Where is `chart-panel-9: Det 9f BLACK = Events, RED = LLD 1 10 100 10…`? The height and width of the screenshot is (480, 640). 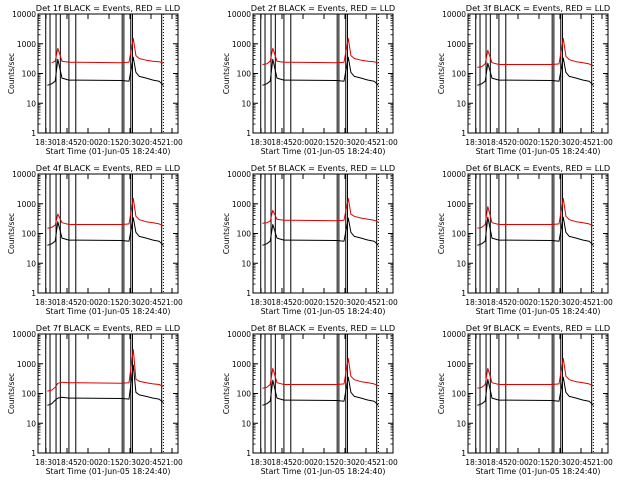
chart-panel-9: Det 9f BLACK = Events, RED = LLD 1 10 100 10… is located at coordinates (525, 399).